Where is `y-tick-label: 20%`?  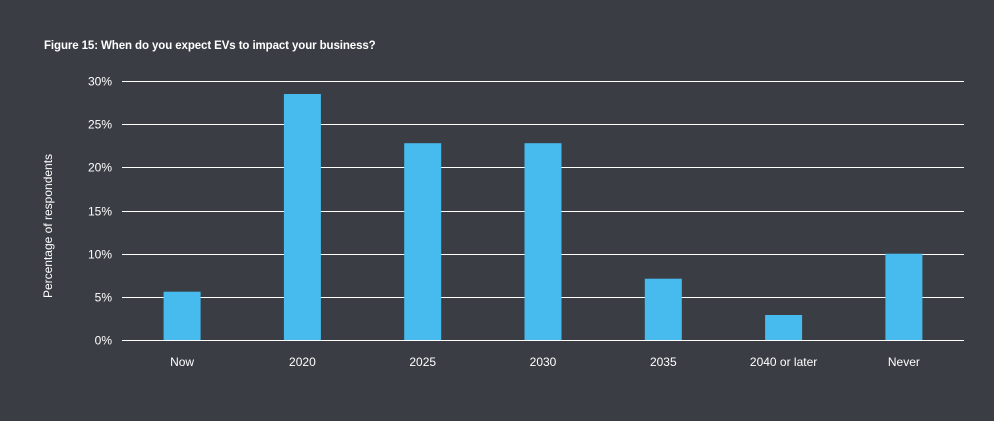
y-tick-label: 20% is located at coordinates (100, 168).